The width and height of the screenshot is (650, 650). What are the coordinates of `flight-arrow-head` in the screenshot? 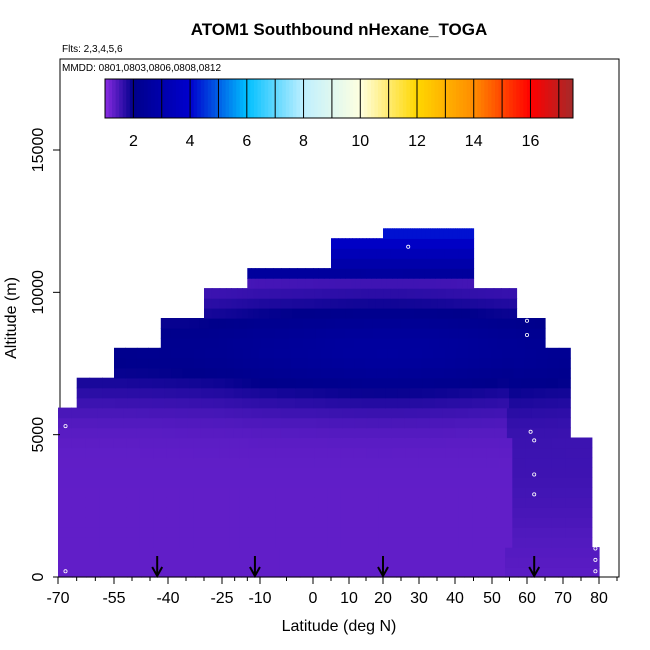 It's located at (534, 572).